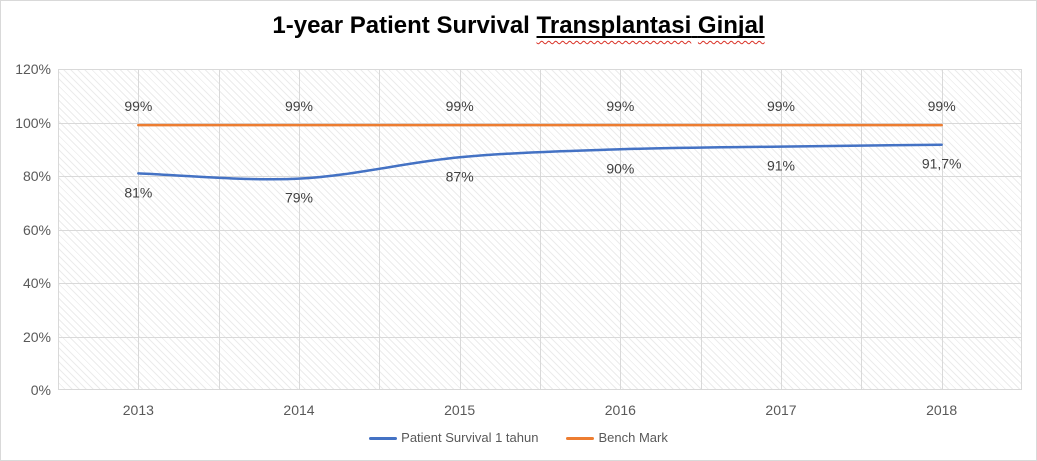 Image resolution: width=1037 pixels, height=461 pixels. Describe the element at coordinates (942, 410) in the screenshot. I see `x-axis-tick-label: 2018` at that location.